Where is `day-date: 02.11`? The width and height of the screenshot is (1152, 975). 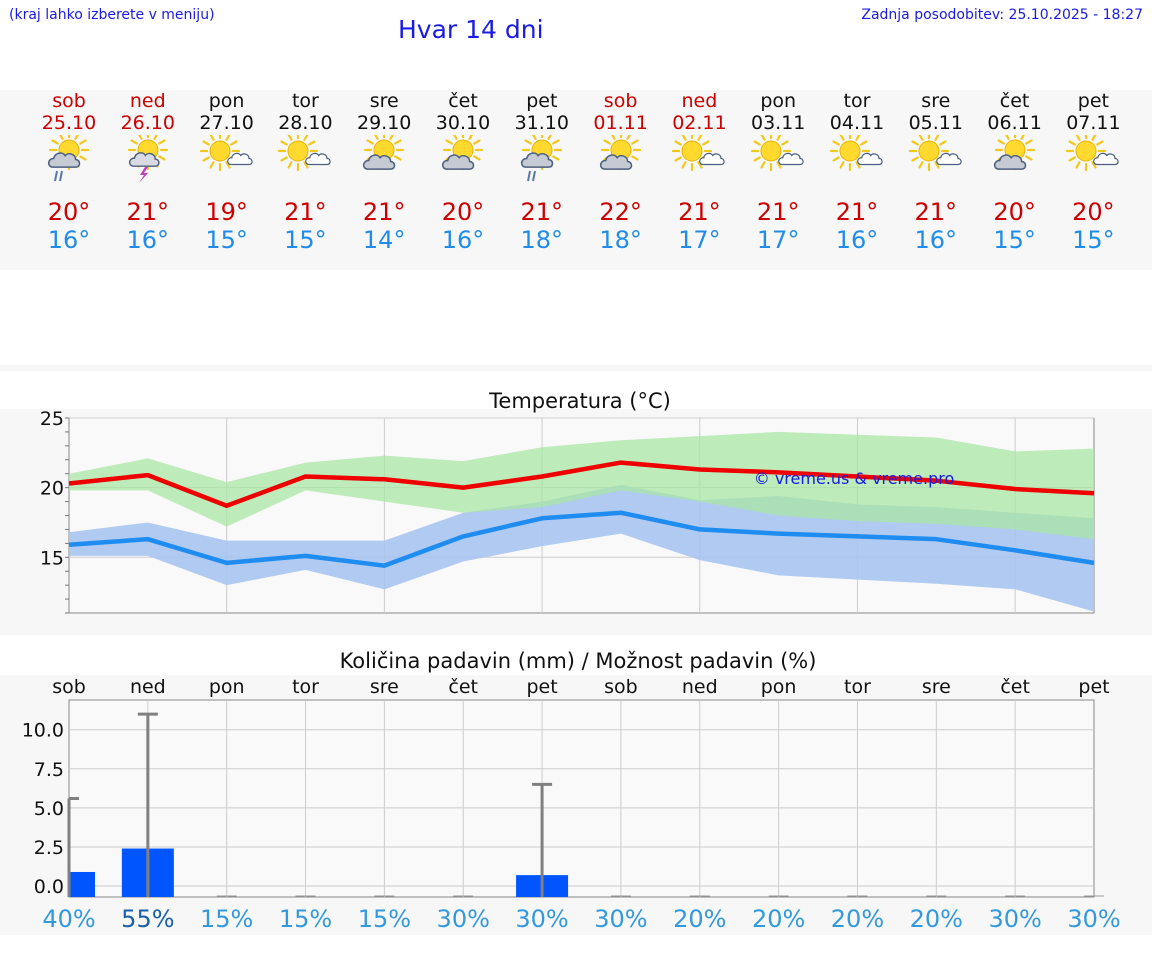 day-date: 02.11 is located at coordinates (699, 123).